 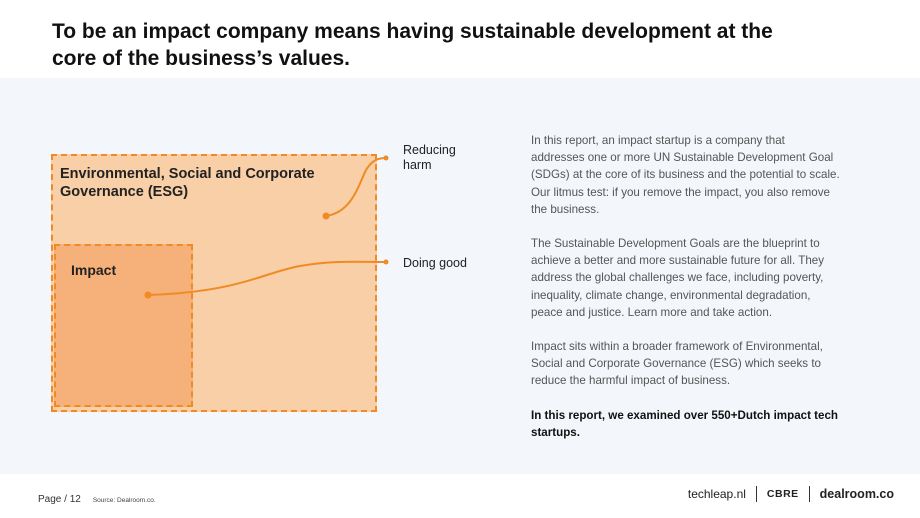 What do you see at coordinates (856, 494) in the screenshot?
I see `dealroom-logo: dealroom.co` at bounding box center [856, 494].